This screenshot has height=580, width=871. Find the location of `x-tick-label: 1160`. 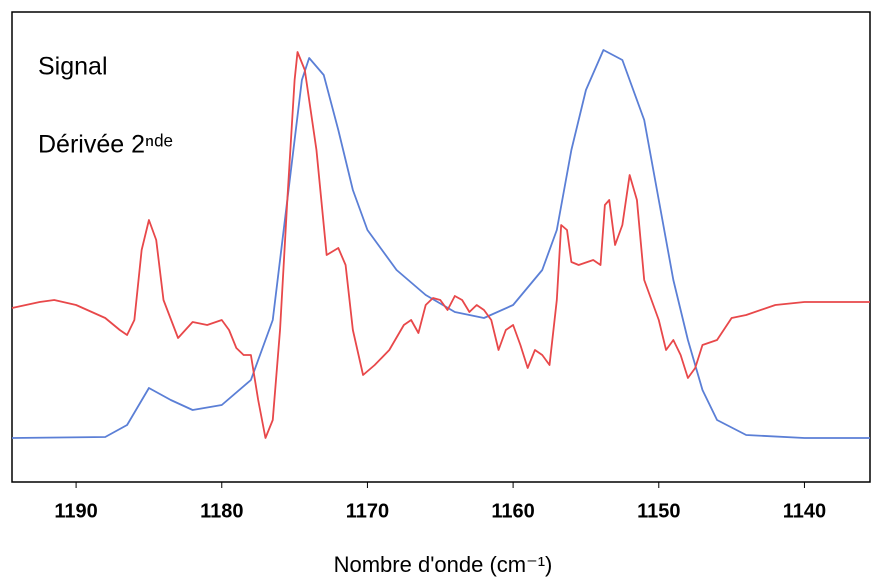

x-tick-label: 1160 is located at coordinates (512, 511).